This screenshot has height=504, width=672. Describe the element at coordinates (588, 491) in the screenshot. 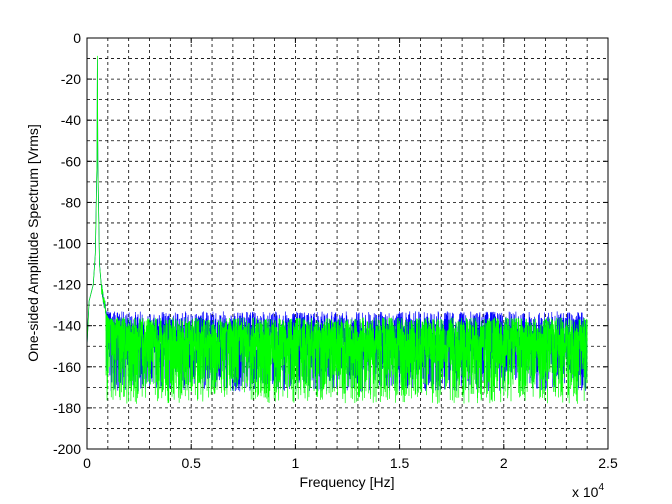

I see `x-multiplier-label: x 104` at that location.